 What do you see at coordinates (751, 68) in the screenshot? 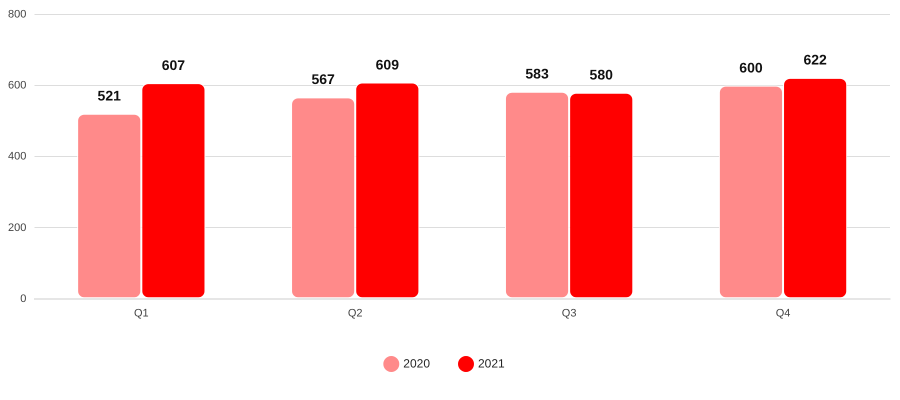
I see `data-label: 600` at bounding box center [751, 68].